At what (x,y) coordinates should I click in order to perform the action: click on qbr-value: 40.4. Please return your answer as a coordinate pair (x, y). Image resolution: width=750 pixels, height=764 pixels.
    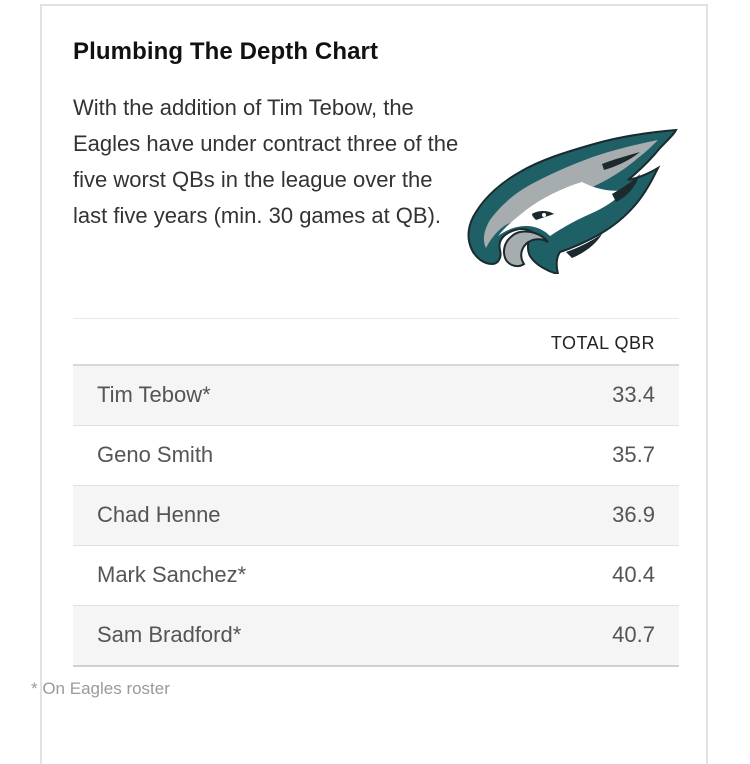
    Looking at the image, I should click on (633, 574).